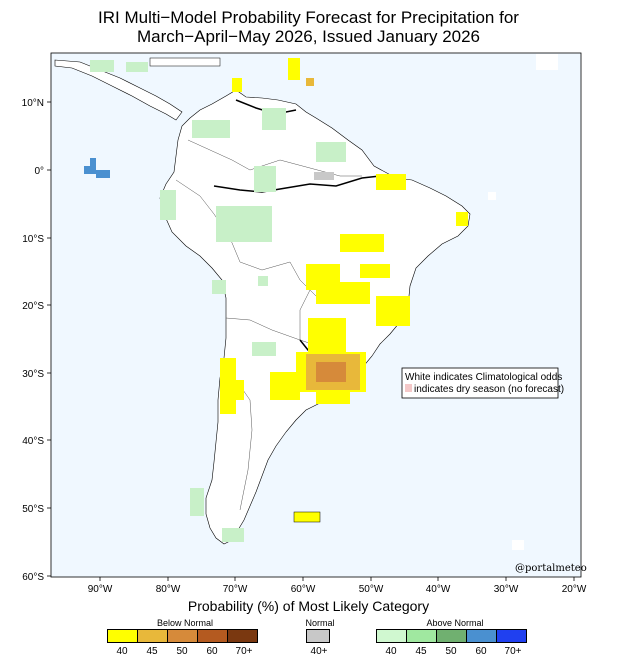 The image size is (617, 667). Describe the element at coordinates (320, 623) in the screenshot. I see `normal-label: Normal` at that location.